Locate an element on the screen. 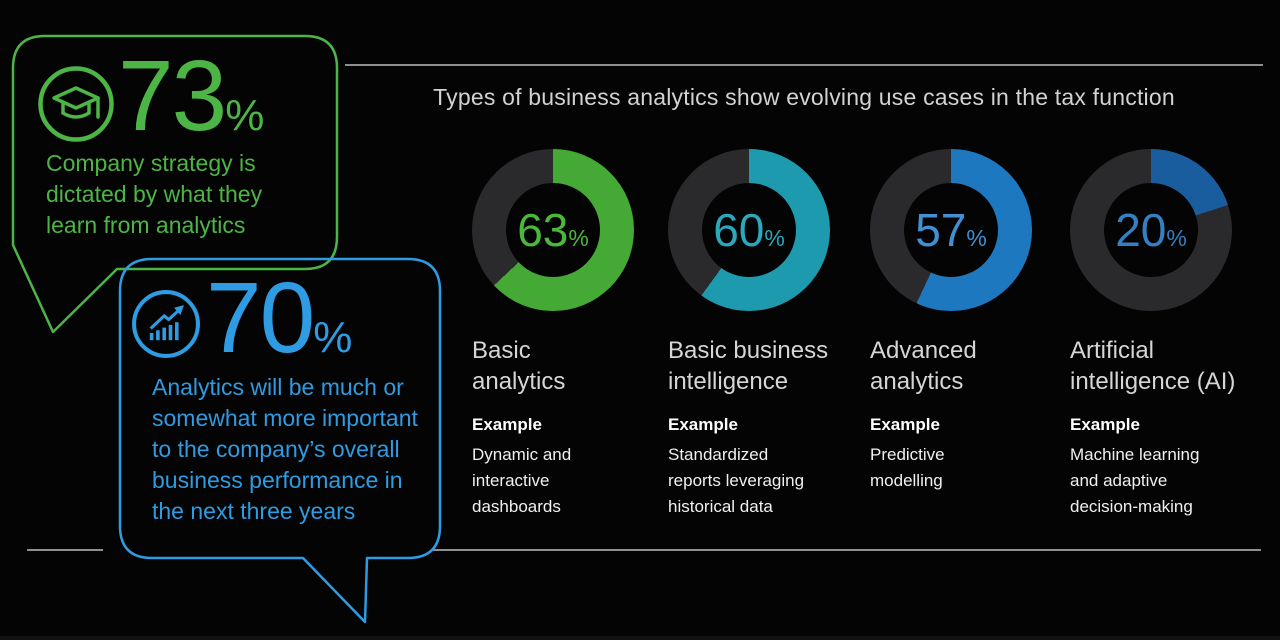 The width and height of the screenshot is (1280, 640). bottom-divider-line-right is located at coordinates (846, 550).